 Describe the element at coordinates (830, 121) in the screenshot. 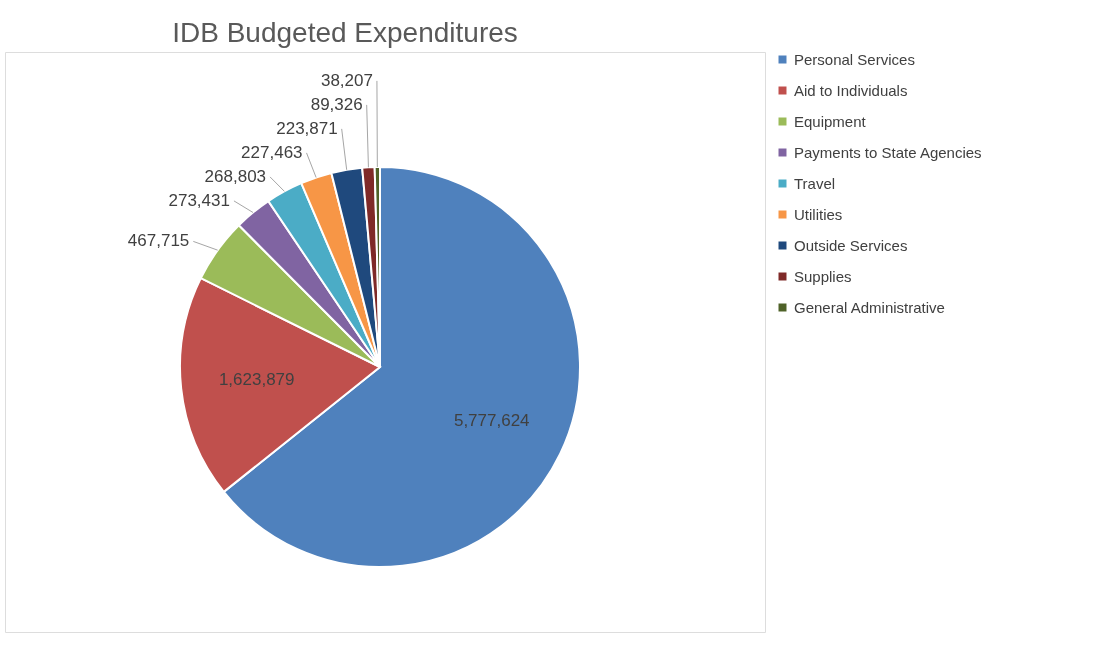

I see `legend-label: Equipment` at that location.